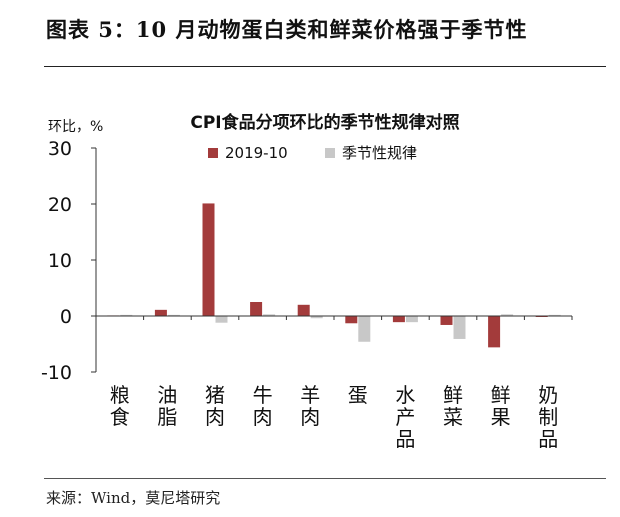  What do you see at coordinates (358, 395) in the screenshot?
I see `x-tick-label: 蛋` at bounding box center [358, 395].